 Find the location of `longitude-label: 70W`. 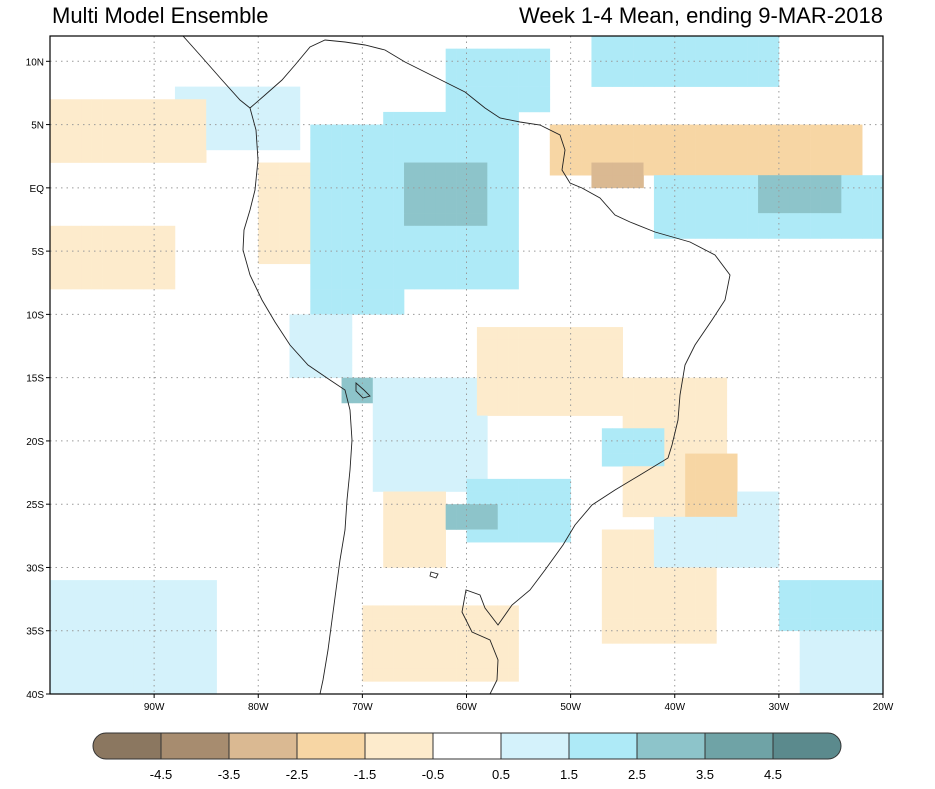

longitude-label: 70W is located at coordinates (362, 707).